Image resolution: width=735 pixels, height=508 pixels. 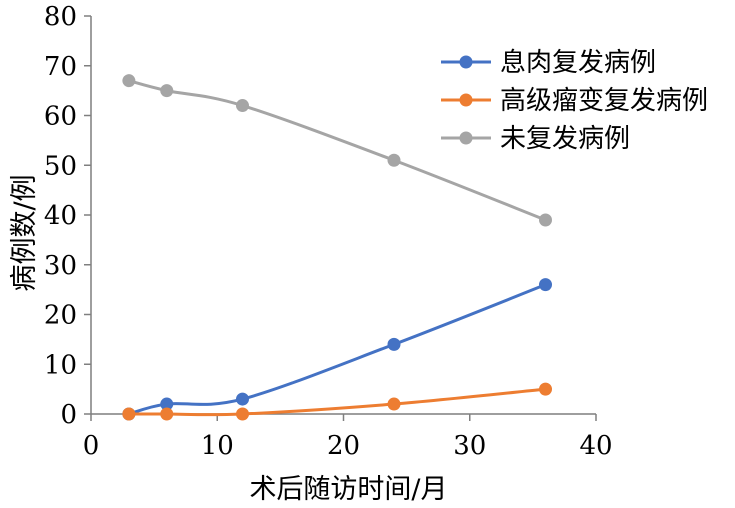 I want to click on x-tick-label: 10, so click(x=217, y=446).